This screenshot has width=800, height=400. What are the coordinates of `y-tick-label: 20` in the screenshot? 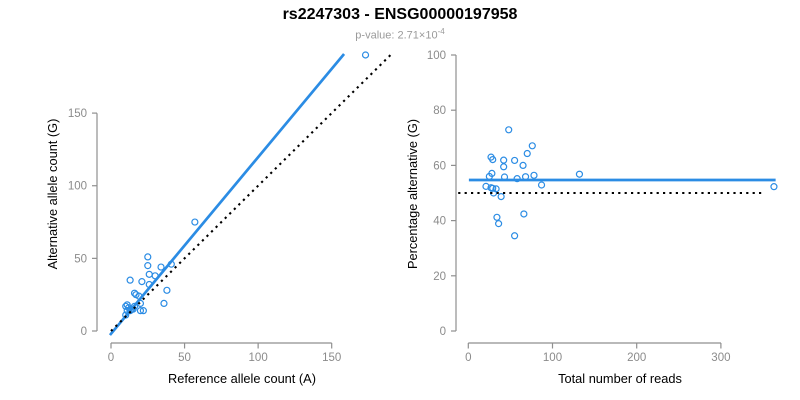 It's located at (439, 277).